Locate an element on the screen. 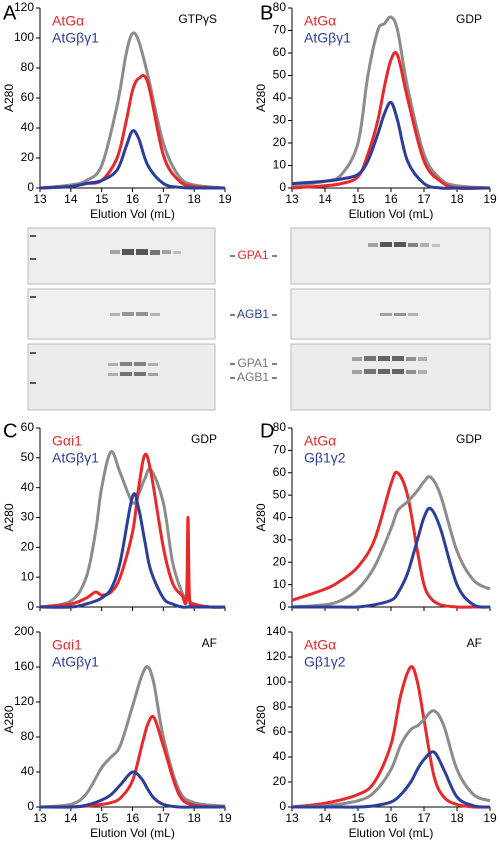 This screenshot has width=500, height=846. y-tick-label: 160 is located at coordinates (24, 666).